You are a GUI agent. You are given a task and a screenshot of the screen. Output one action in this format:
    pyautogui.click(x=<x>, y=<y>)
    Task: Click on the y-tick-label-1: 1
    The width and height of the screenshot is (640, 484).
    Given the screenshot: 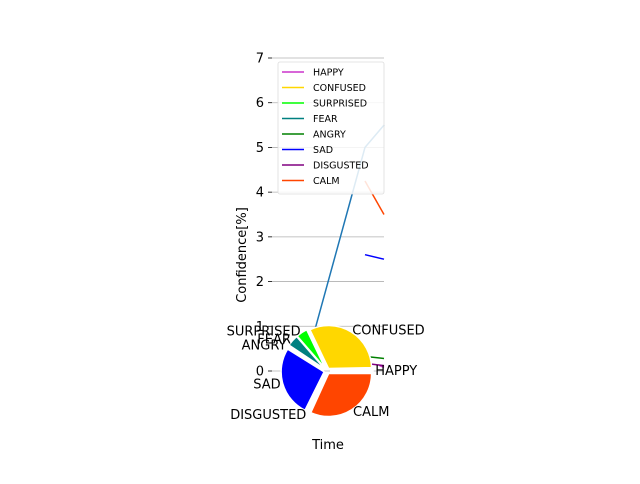 What is the action you would take?
    pyautogui.click(x=260, y=327)
    